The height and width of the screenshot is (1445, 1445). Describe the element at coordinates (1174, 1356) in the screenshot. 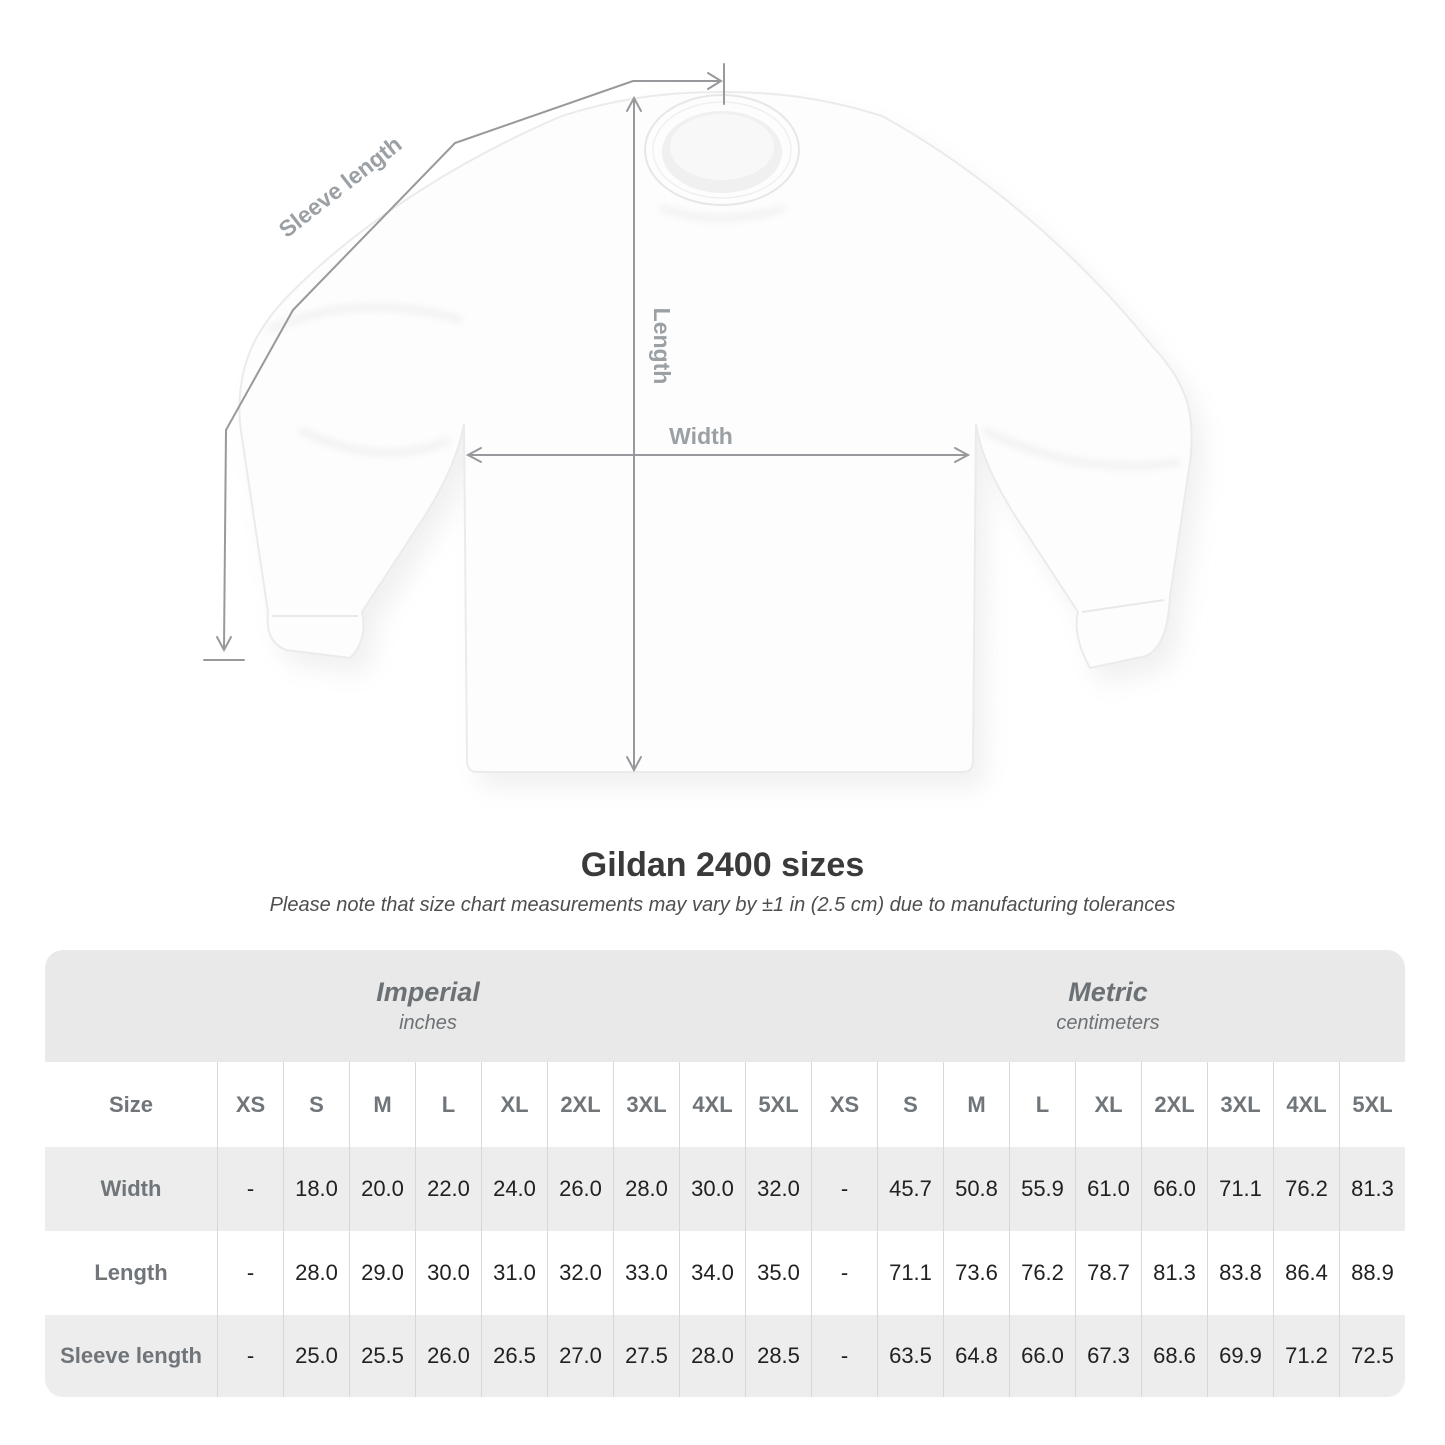

I see `table-cell: 68.6` at that location.